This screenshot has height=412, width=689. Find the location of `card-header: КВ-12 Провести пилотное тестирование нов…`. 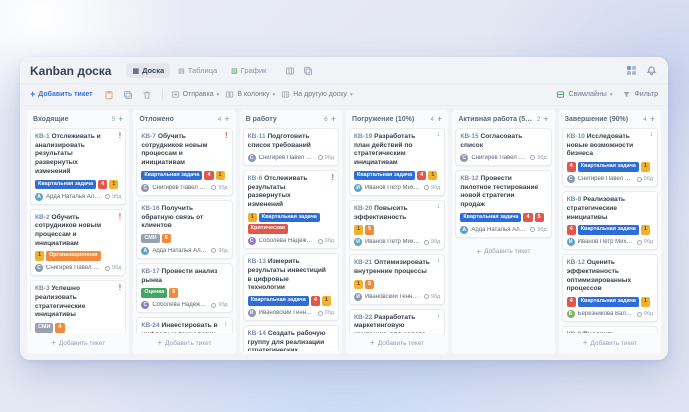

card-header: КВ-12 Провести пилотное тестирование нов… is located at coordinates (503, 192).